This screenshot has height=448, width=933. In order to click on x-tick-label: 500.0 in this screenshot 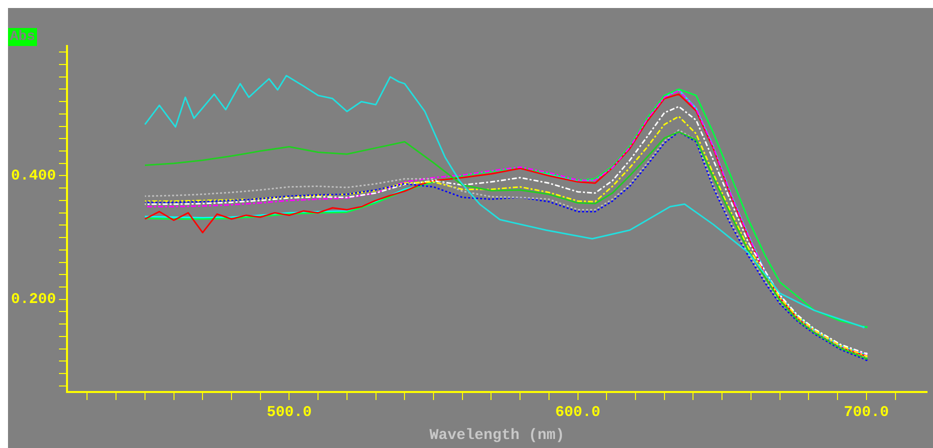, I will do `click(289, 412)`.